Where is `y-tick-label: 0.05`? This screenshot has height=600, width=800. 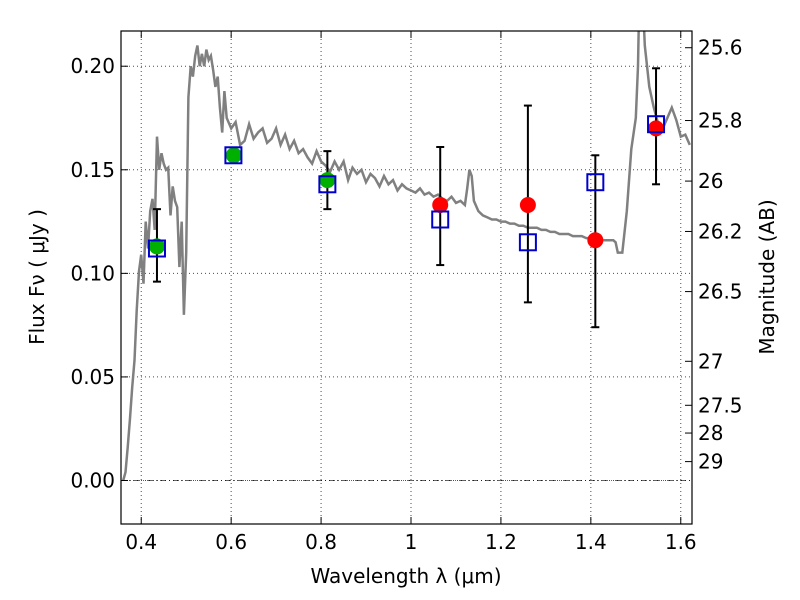
y-tick-label: 0.05 is located at coordinates (92, 377).